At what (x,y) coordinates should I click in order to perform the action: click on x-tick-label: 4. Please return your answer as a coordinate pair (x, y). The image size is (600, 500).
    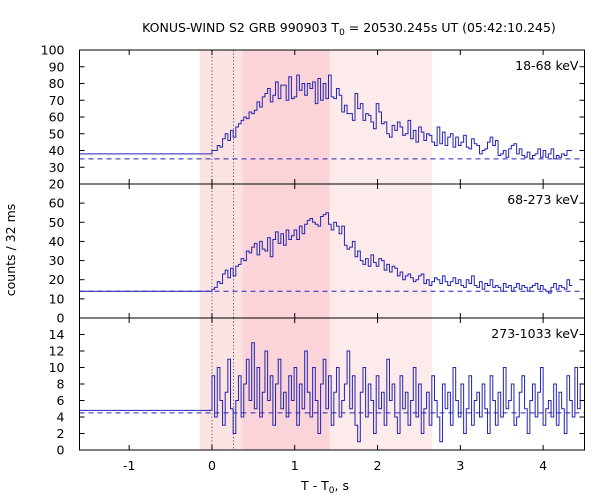
    Looking at the image, I should click on (543, 465).